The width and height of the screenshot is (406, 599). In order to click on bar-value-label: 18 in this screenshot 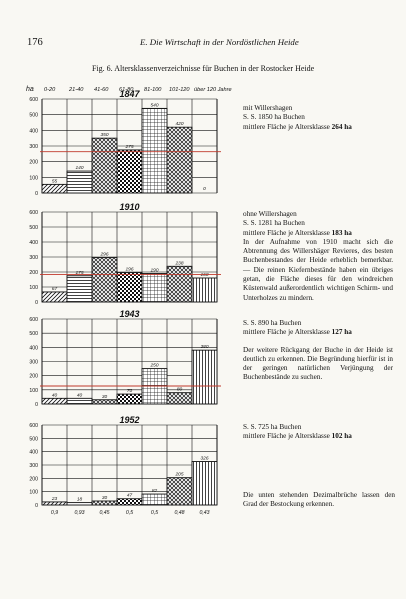, I will do `click(80, 500)`.